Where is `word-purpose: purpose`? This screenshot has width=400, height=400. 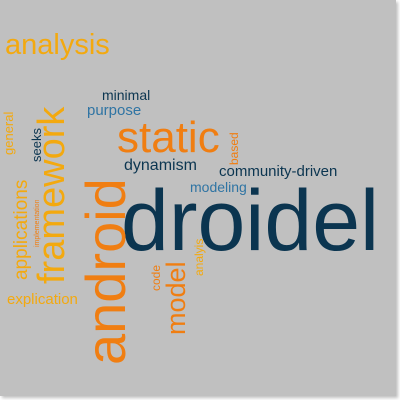 word-purpose: purpose is located at coordinates (114, 110).